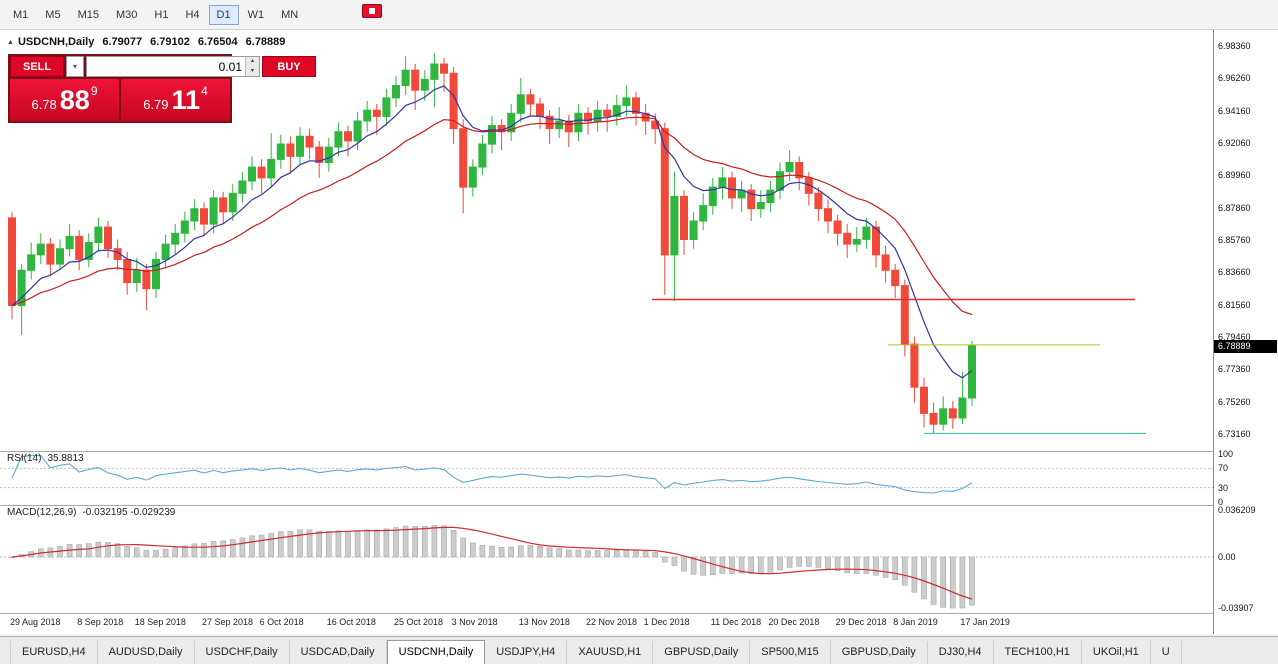  Describe the element at coordinates (161, 15) in the screenshot. I see `timeframe-button-h1: H1` at that location.